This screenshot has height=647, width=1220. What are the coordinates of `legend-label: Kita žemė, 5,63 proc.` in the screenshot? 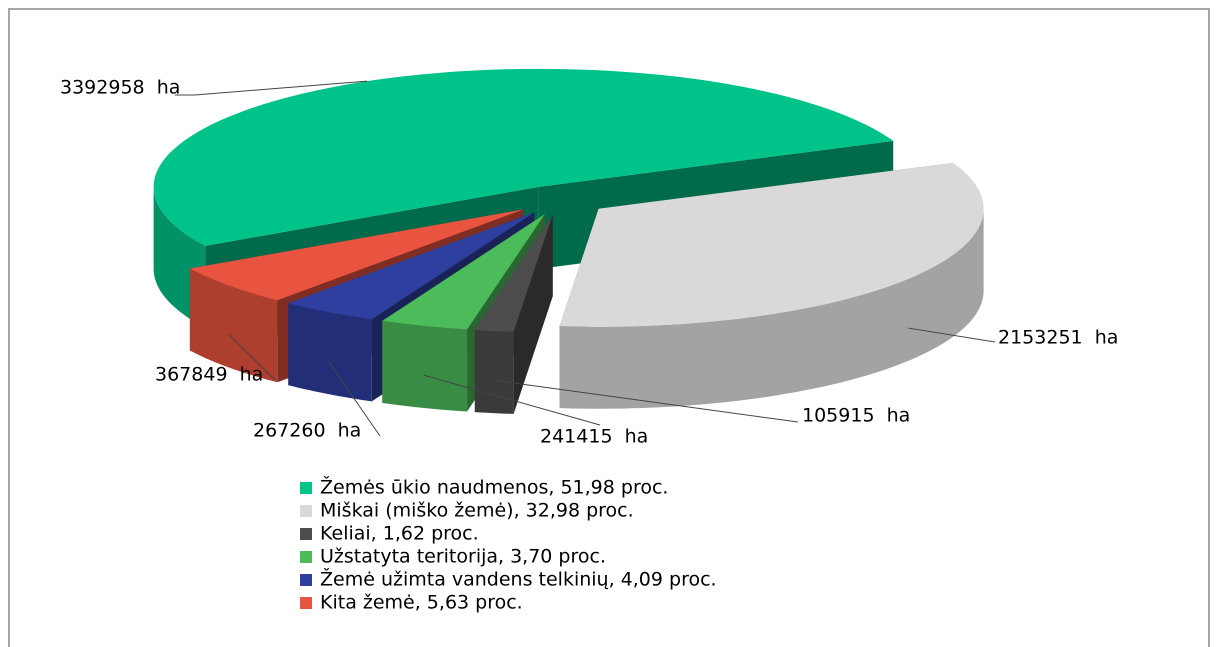 It's located at (421, 603).